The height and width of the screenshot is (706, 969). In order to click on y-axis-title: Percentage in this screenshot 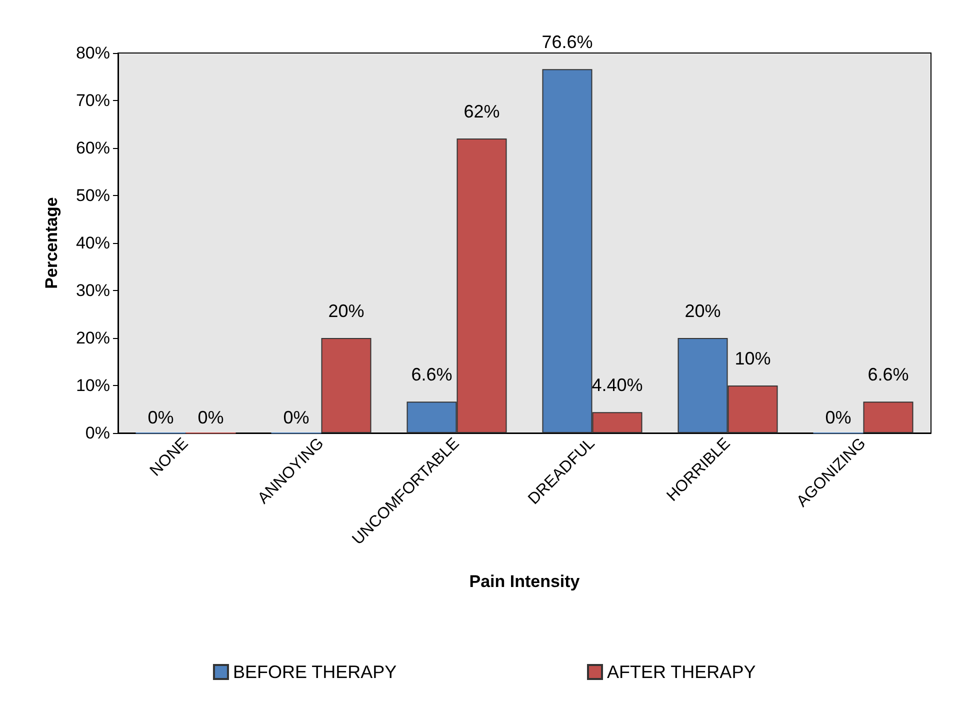, I will do `click(51, 243)`.